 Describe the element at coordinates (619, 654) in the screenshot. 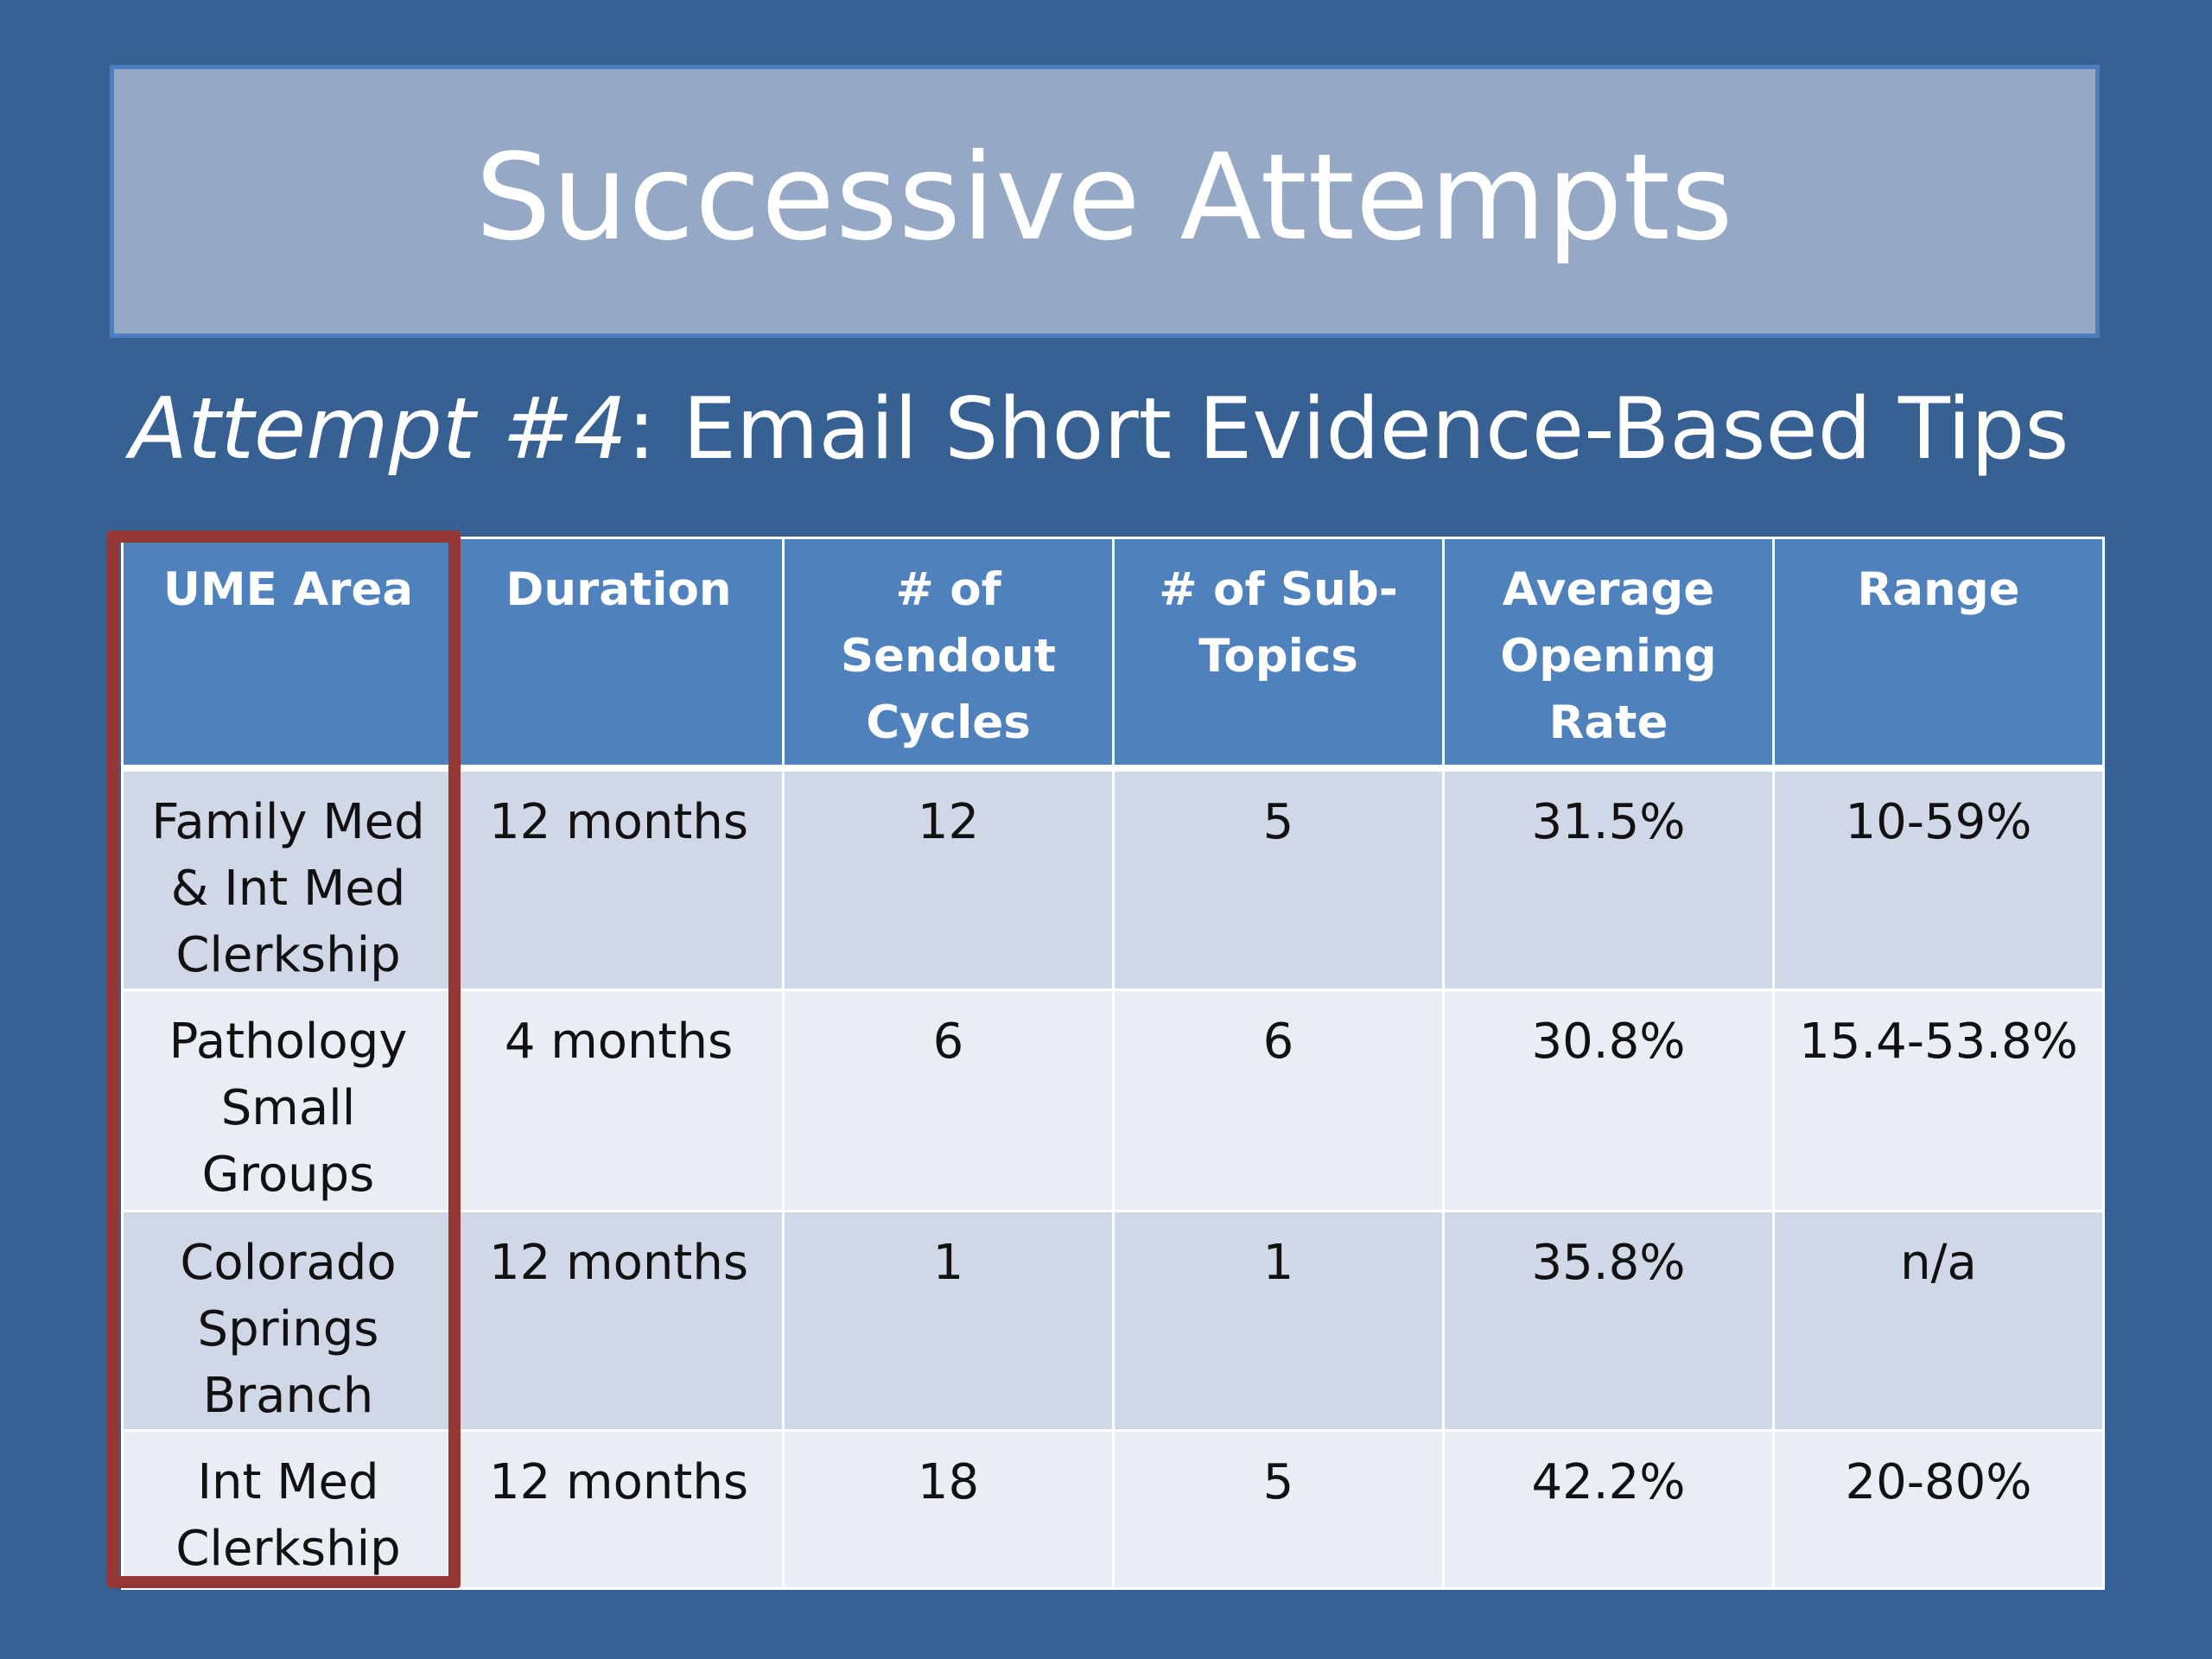

I see `header-duration: Duration` at that location.